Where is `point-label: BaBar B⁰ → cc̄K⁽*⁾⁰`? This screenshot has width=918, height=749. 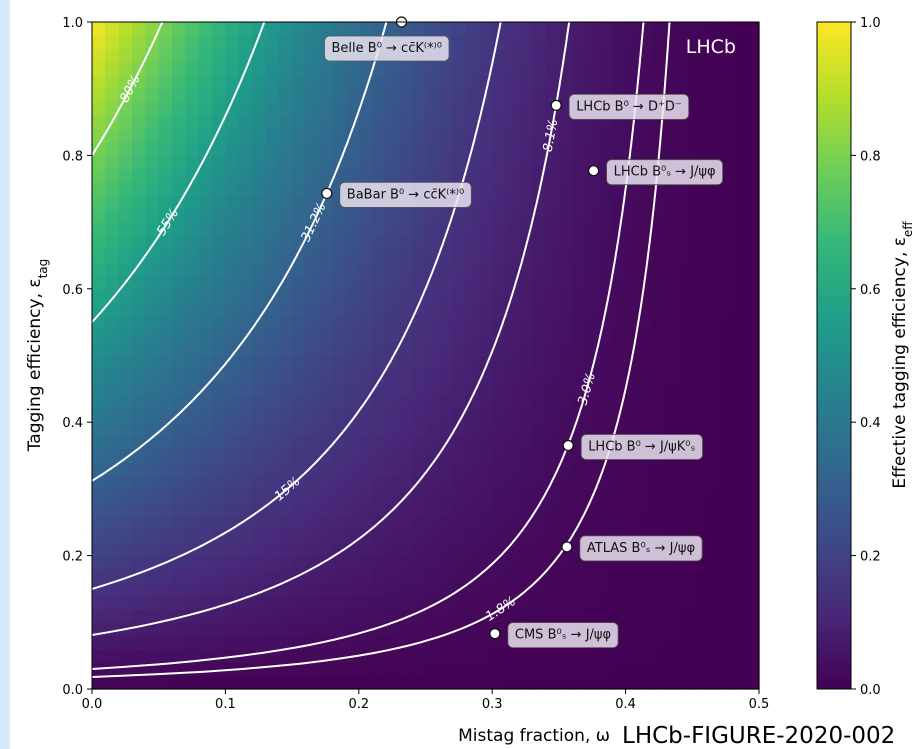 point-label: BaBar B⁰ → cc̄K⁽*⁾⁰ is located at coordinates (405, 194).